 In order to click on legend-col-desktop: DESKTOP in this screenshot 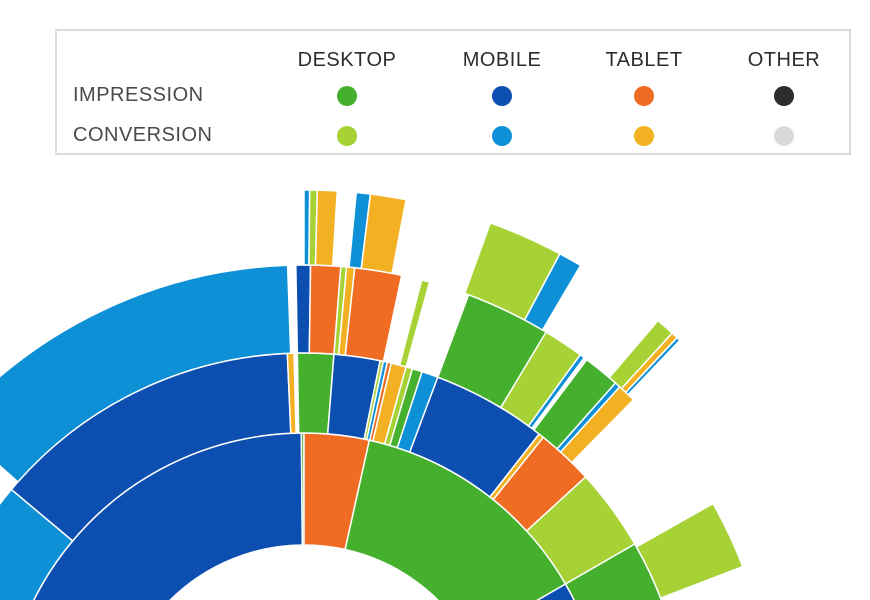, I will do `click(347, 60)`.